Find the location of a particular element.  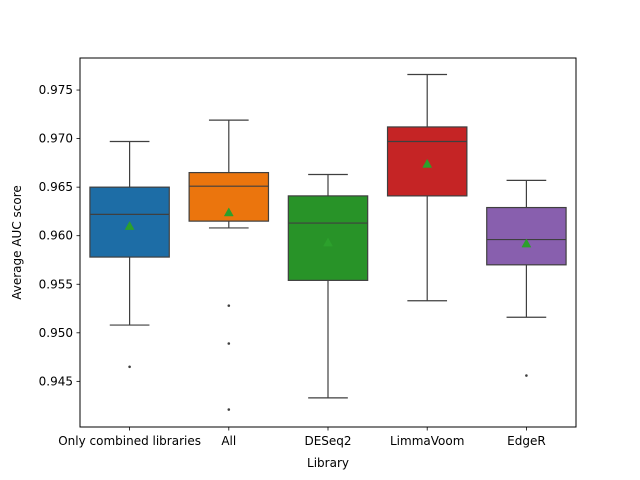

y-tick-label: 0.960 is located at coordinates (56, 236).